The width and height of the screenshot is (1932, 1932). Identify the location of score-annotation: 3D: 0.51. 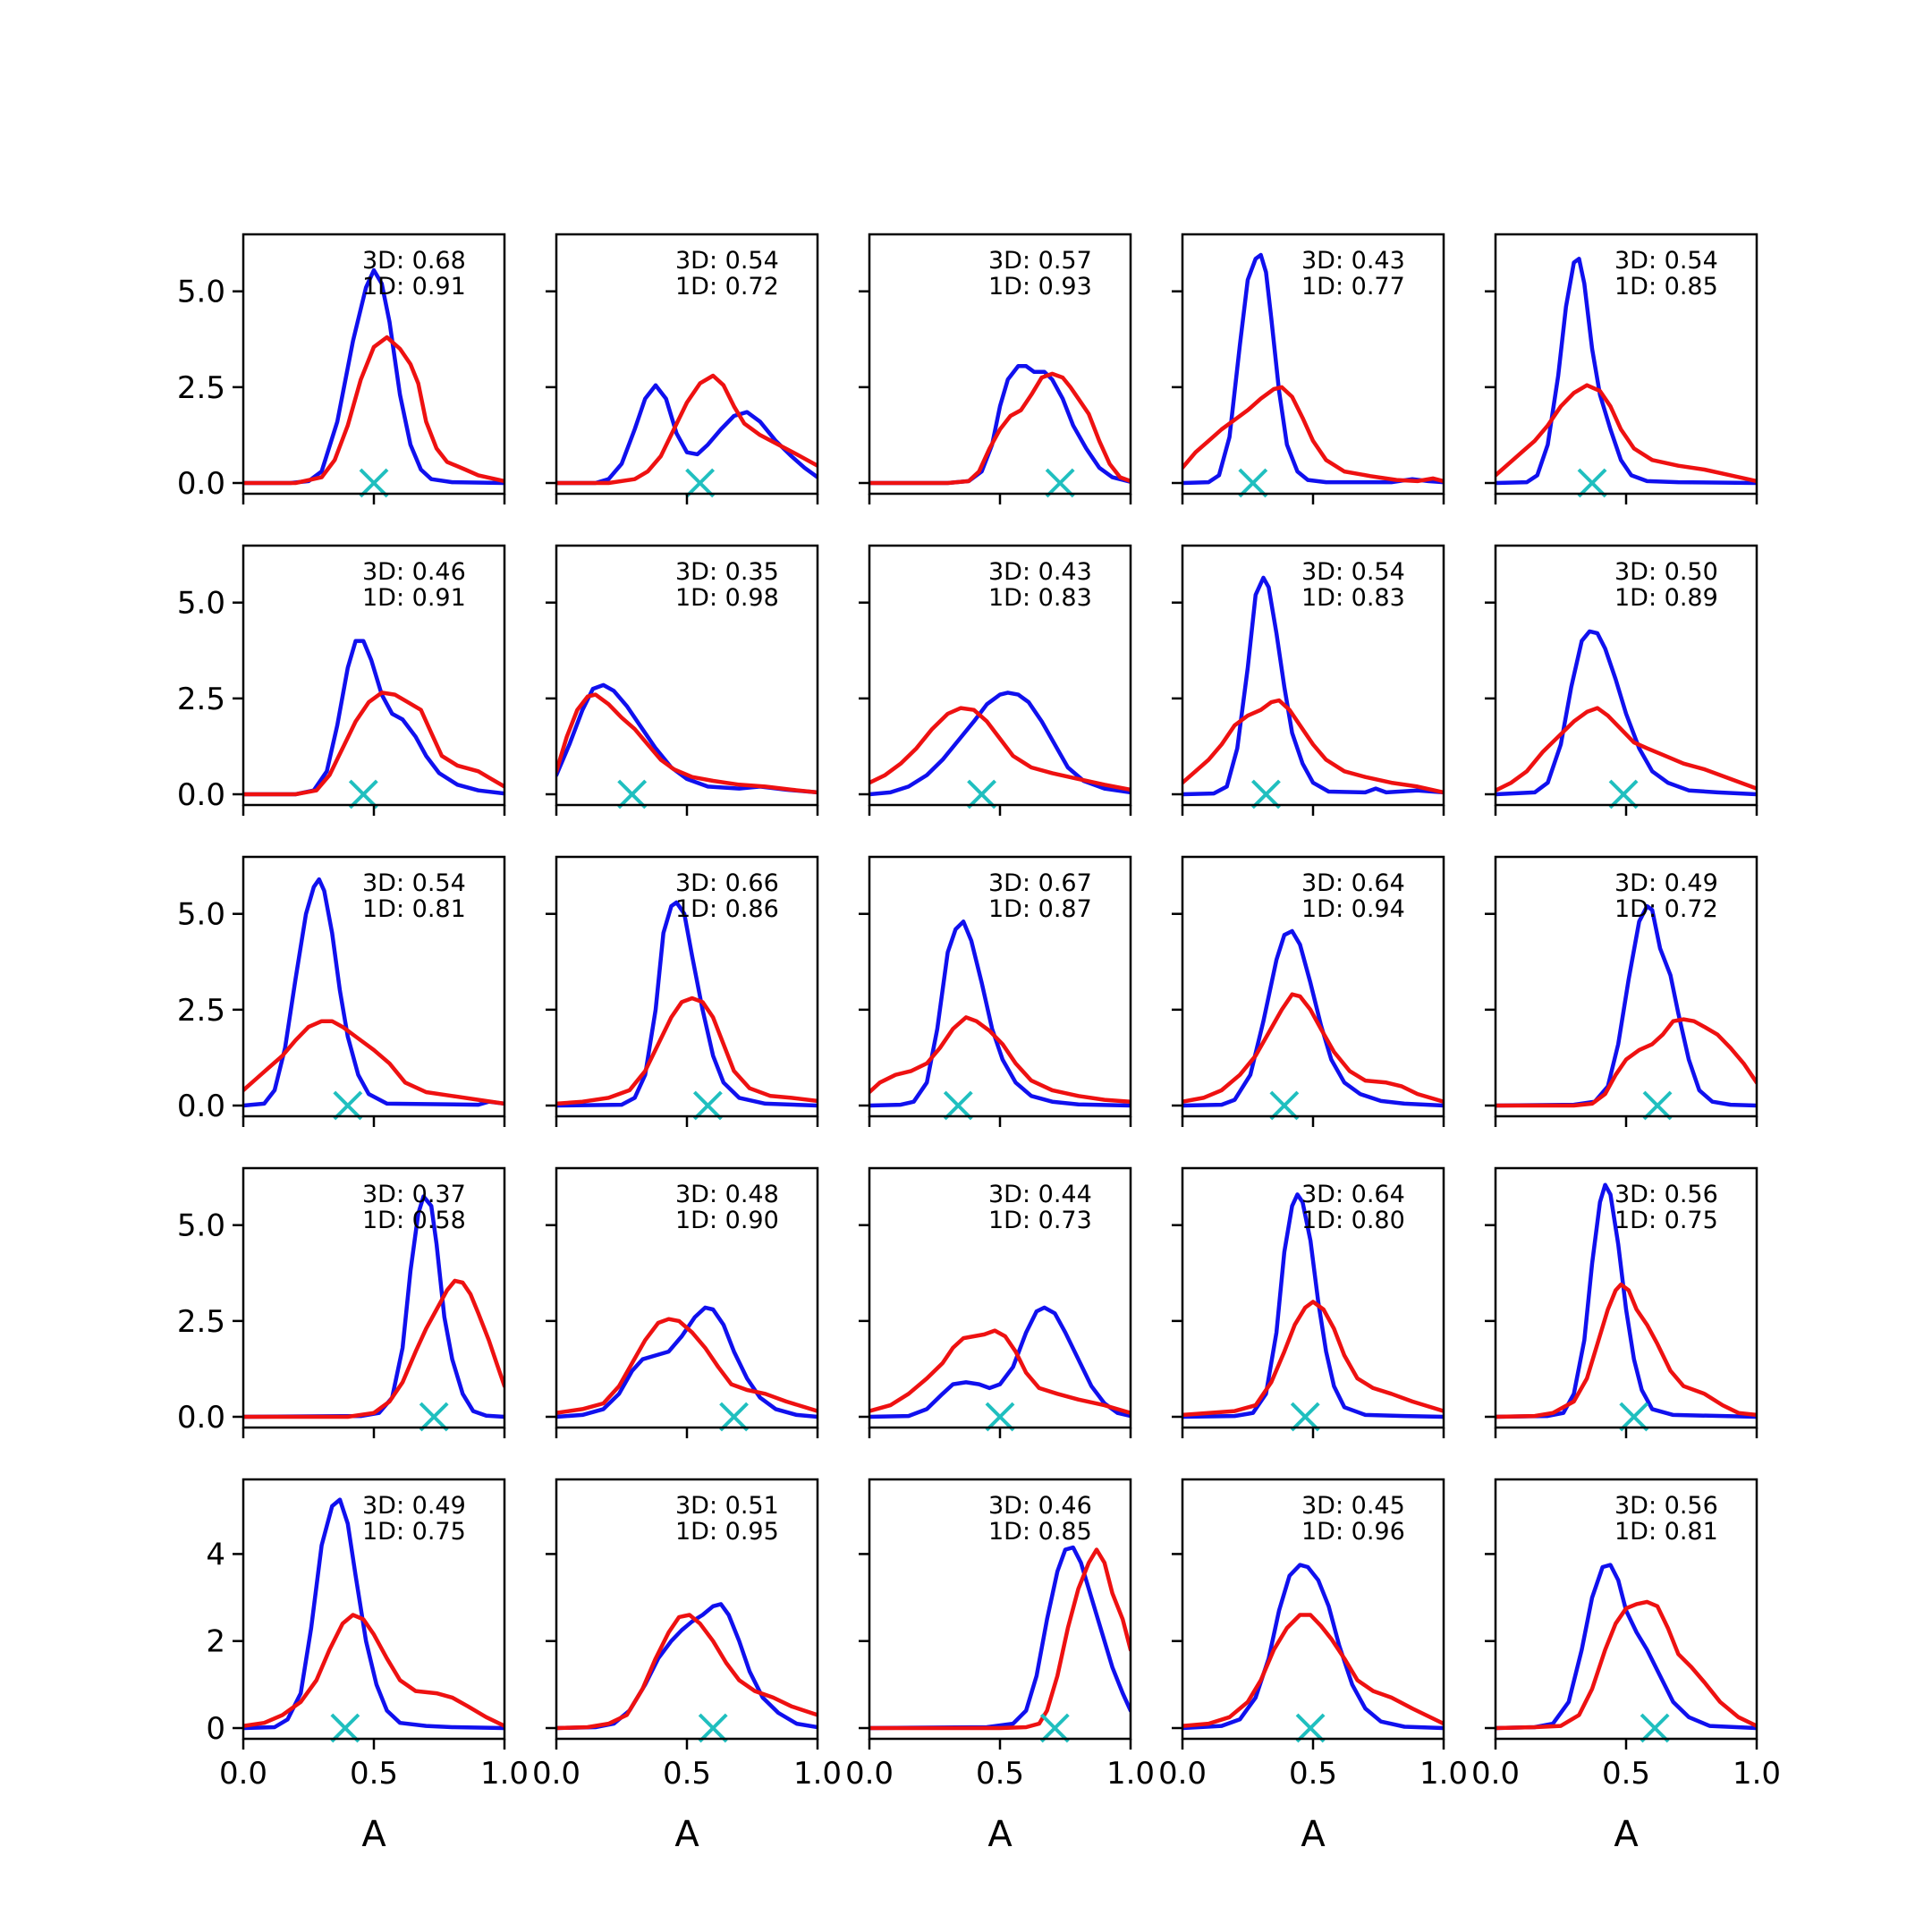
(727, 1506).